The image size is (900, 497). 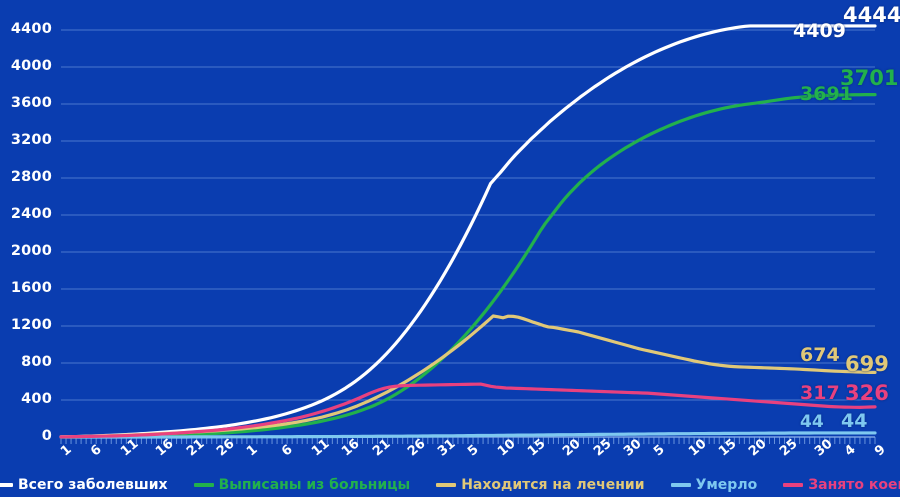 I want to click on legend-label: Выписаны из больницы, so click(x=314, y=484).